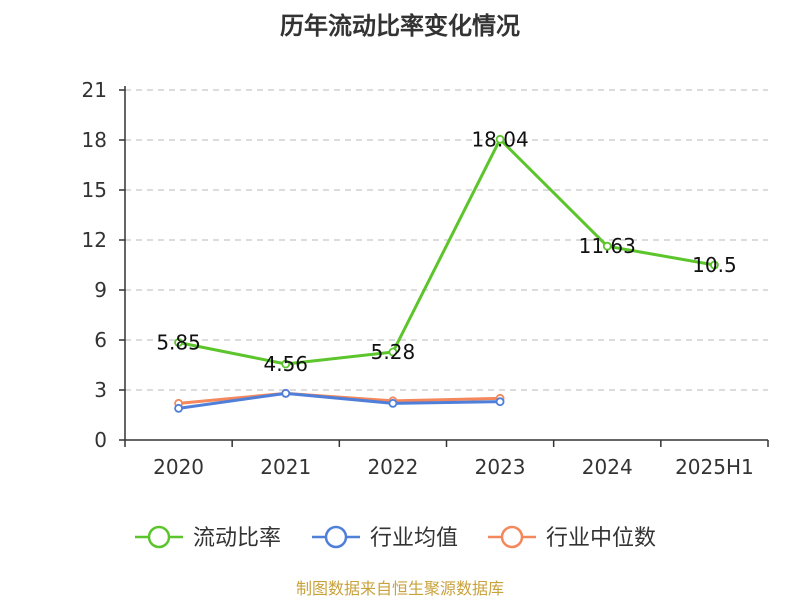  I want to click on legend-label: 行业均值, so click(414, 538).